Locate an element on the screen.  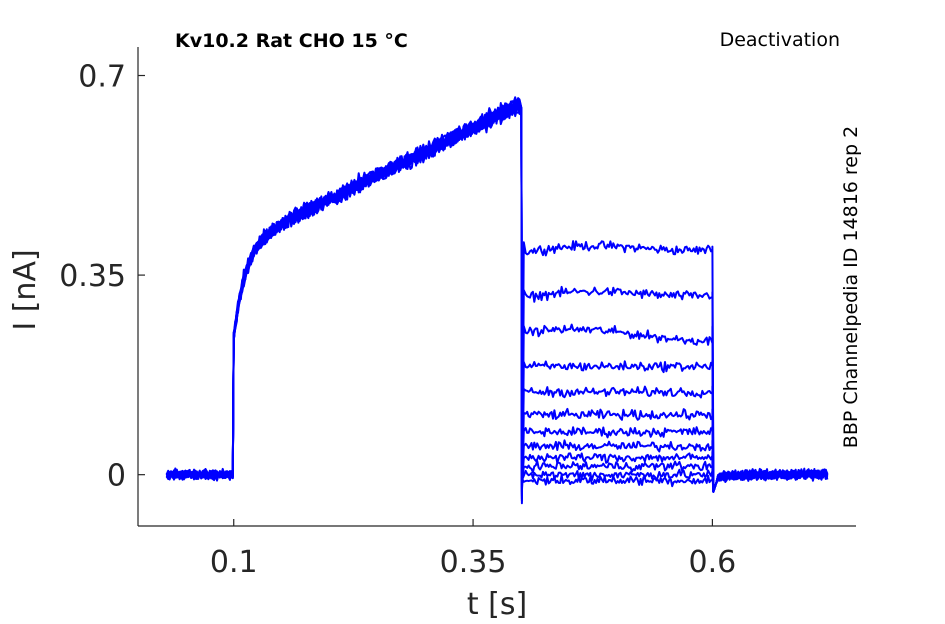
x-ticks: 0.1 0.35 0.6 is located at coordinates (473, 549).